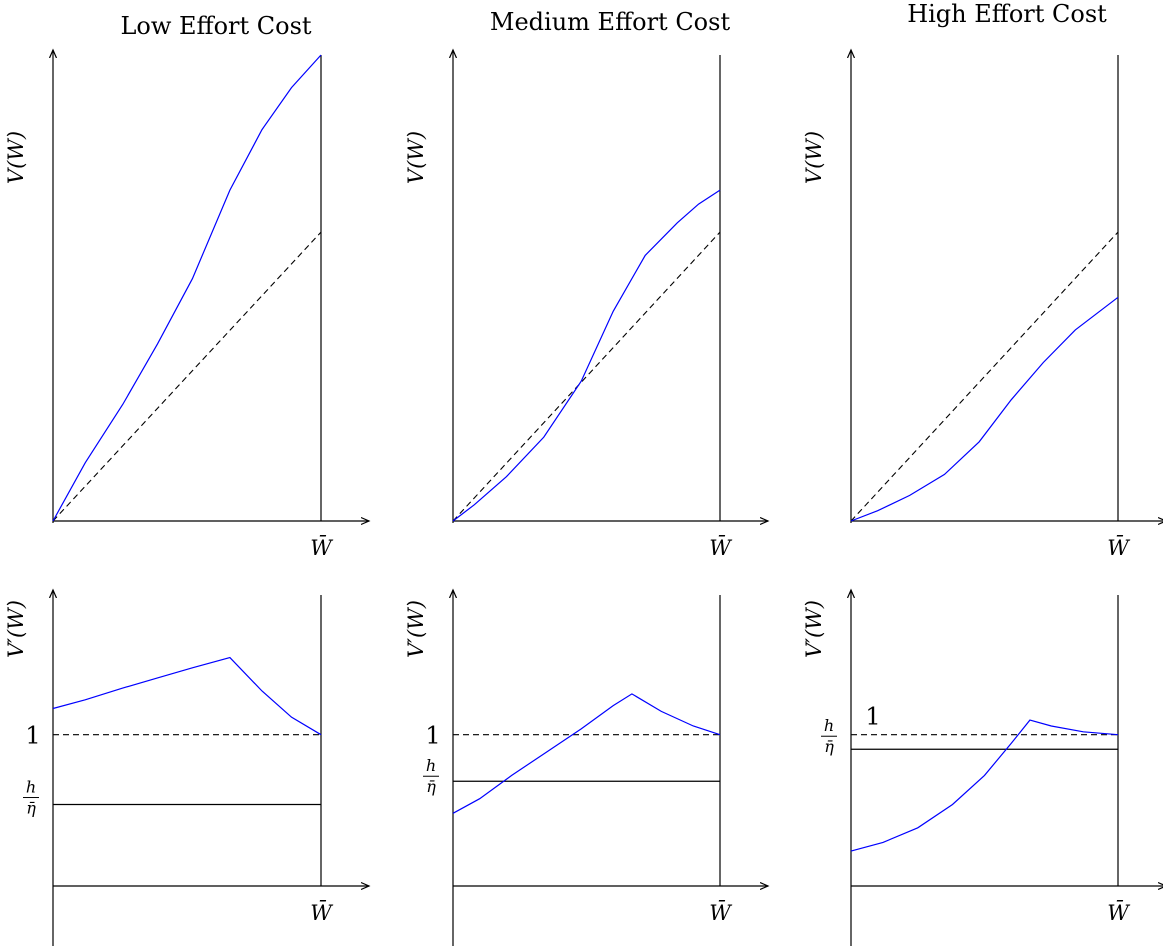  I want to click on marginal-value-plot-medium: 1 h η̄ V′(W) W̄, so click(586, 768).